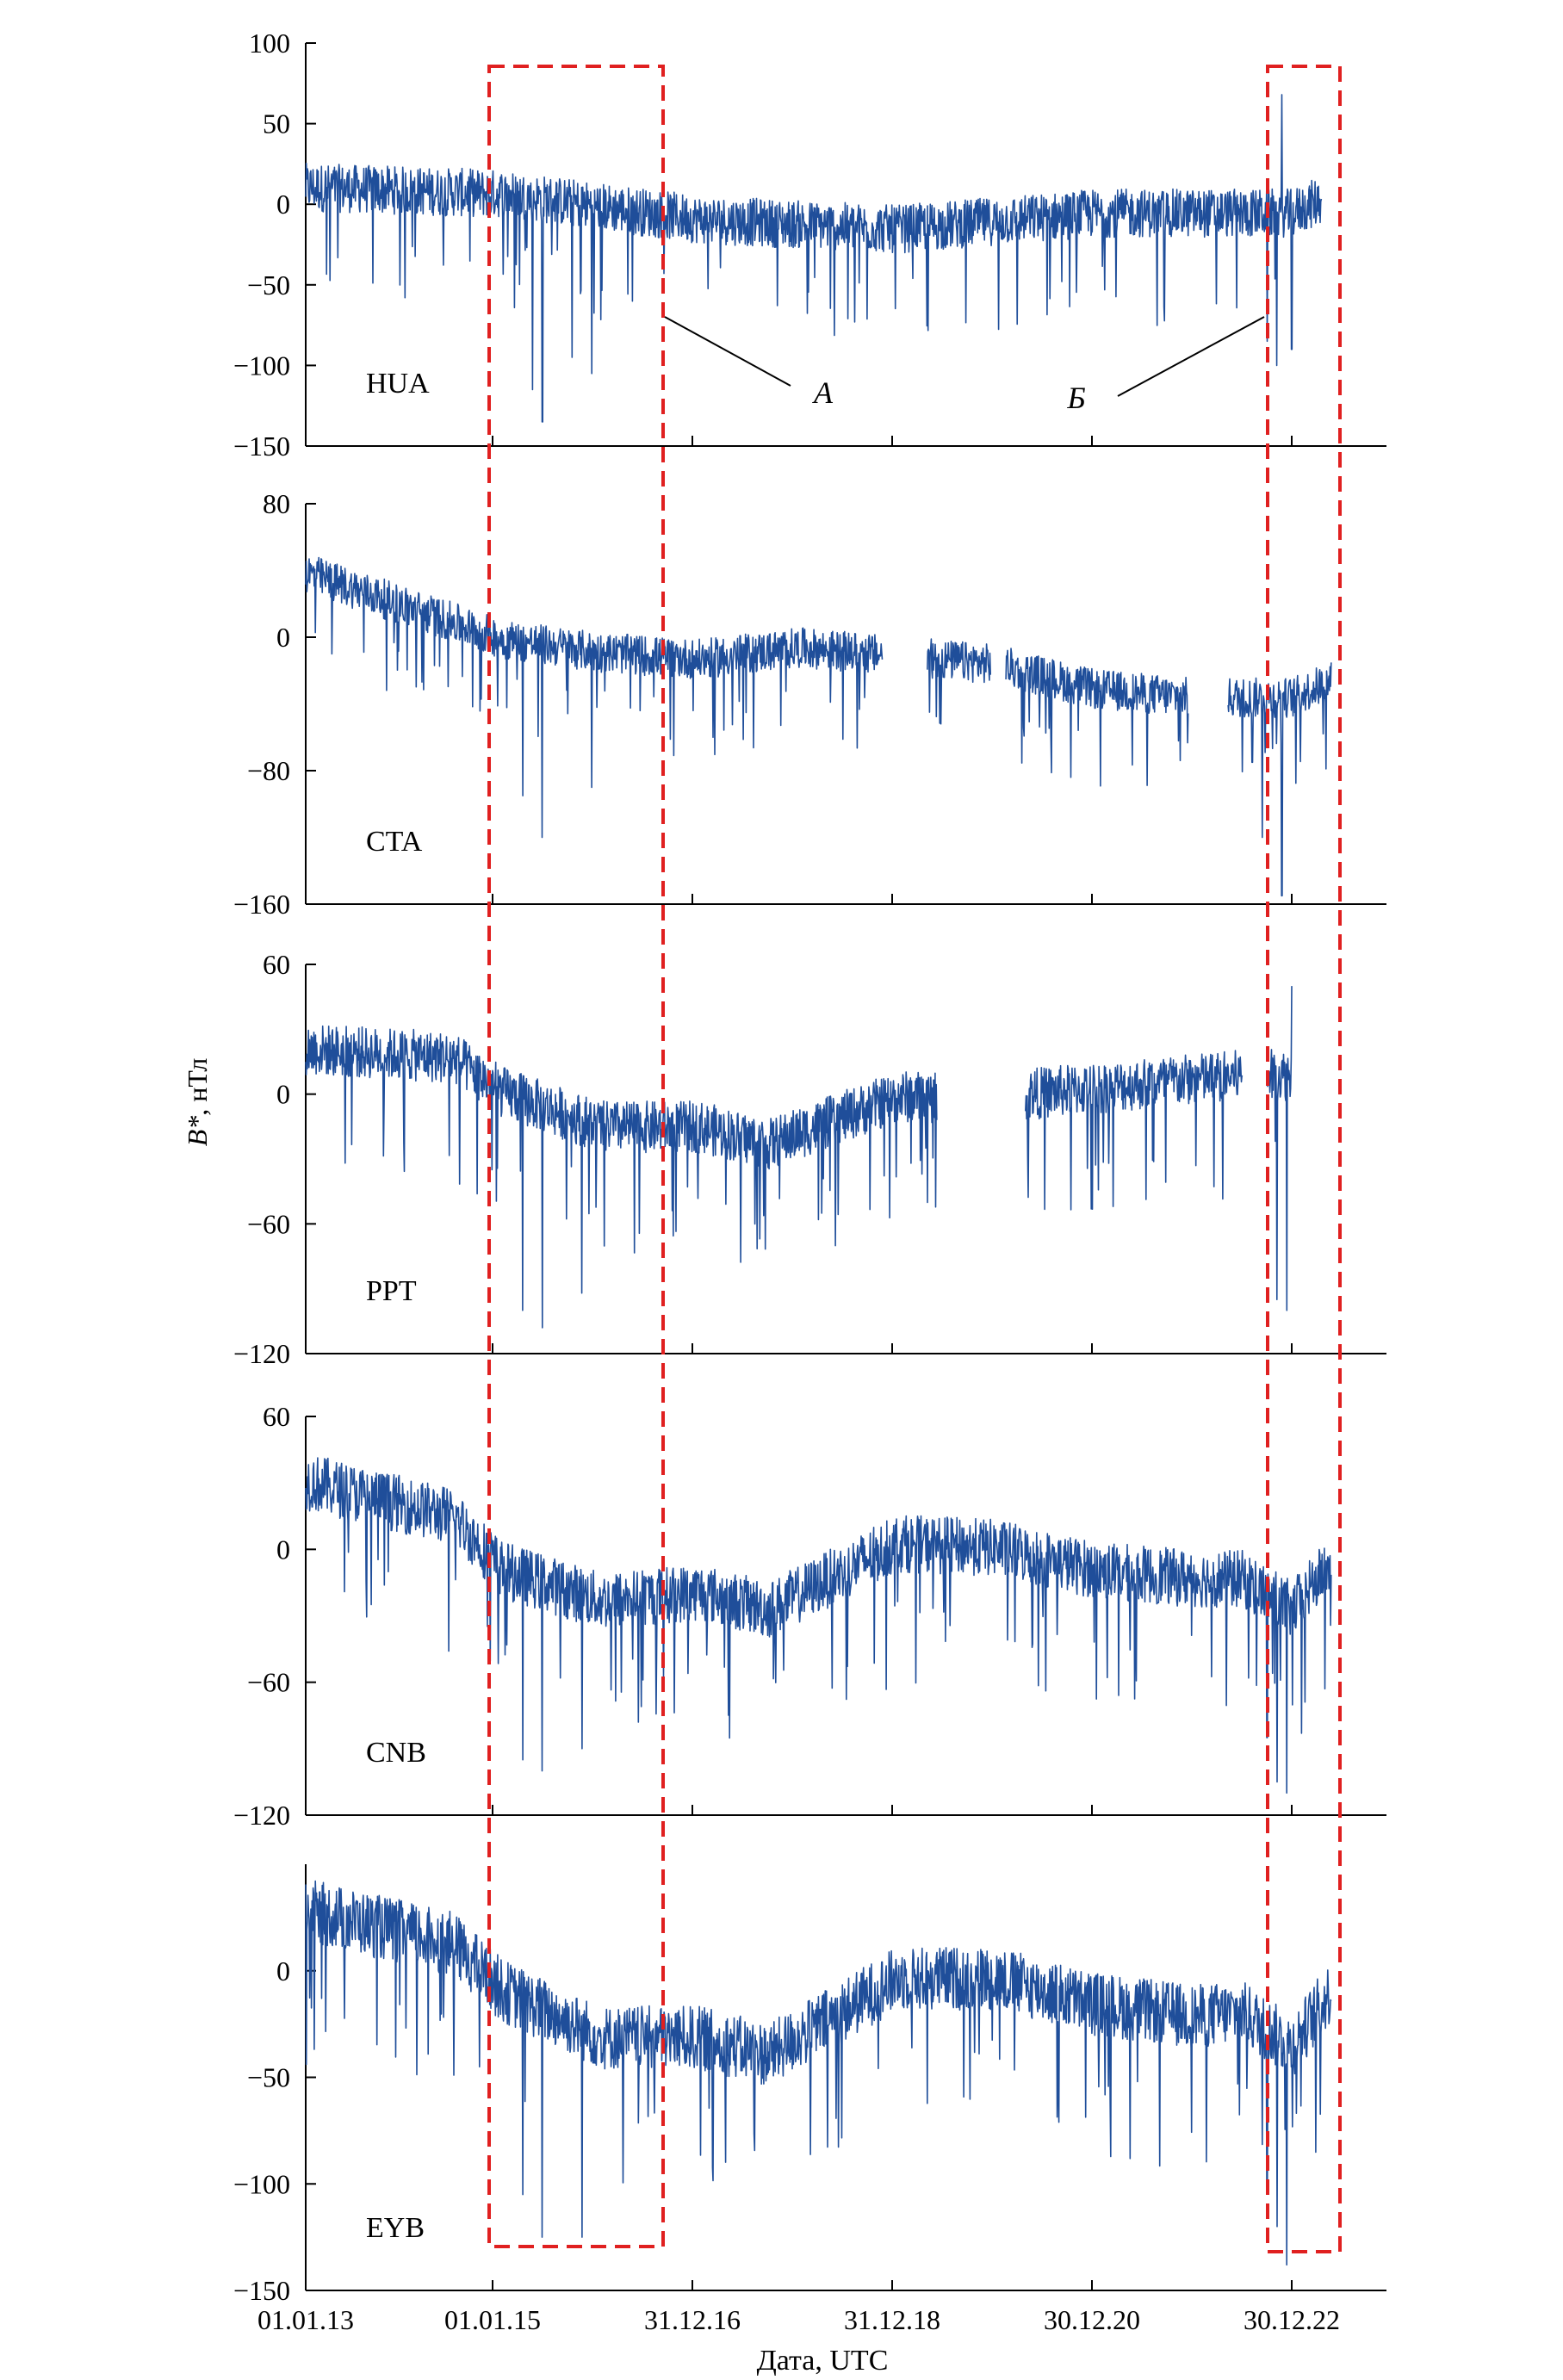 The width and height of the screenshot is (1563, 2380). Describe the element at coordinates (197, 1132) in the screenshot. I see `y-axis-label-symbol: B*` at that location.